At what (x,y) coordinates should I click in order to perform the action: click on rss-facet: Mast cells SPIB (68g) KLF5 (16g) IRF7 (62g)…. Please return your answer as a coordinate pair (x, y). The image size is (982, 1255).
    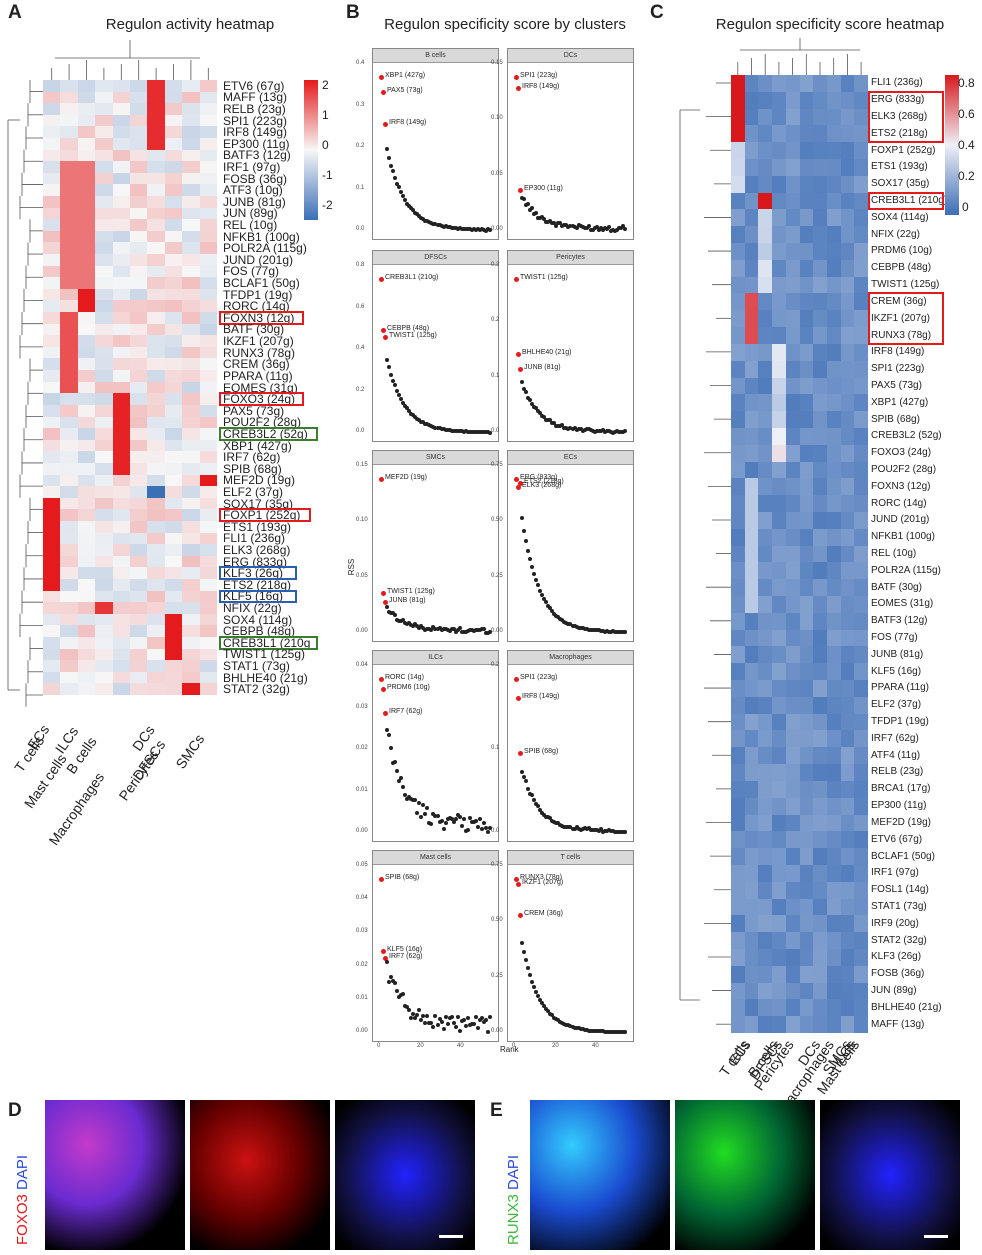
    Looking at the image, I should click on (427, 949).